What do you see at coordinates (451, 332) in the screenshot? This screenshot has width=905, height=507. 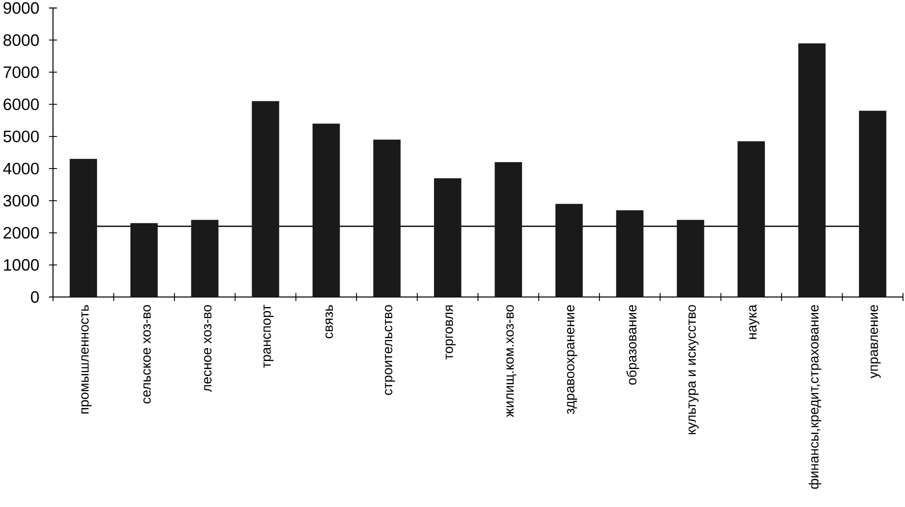 I see `x-tick-label: торговля` at bounding box center [451, 332].